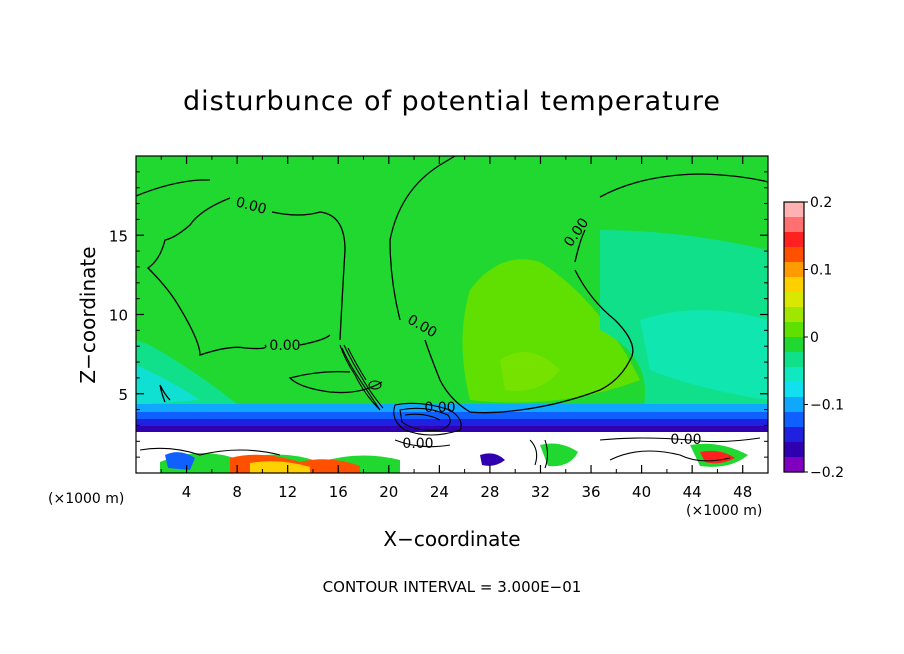  What do you see at coordinates (439, 492) in the screenshot?
I see `x-tick-label: 24` at bounding box center [439, 492].